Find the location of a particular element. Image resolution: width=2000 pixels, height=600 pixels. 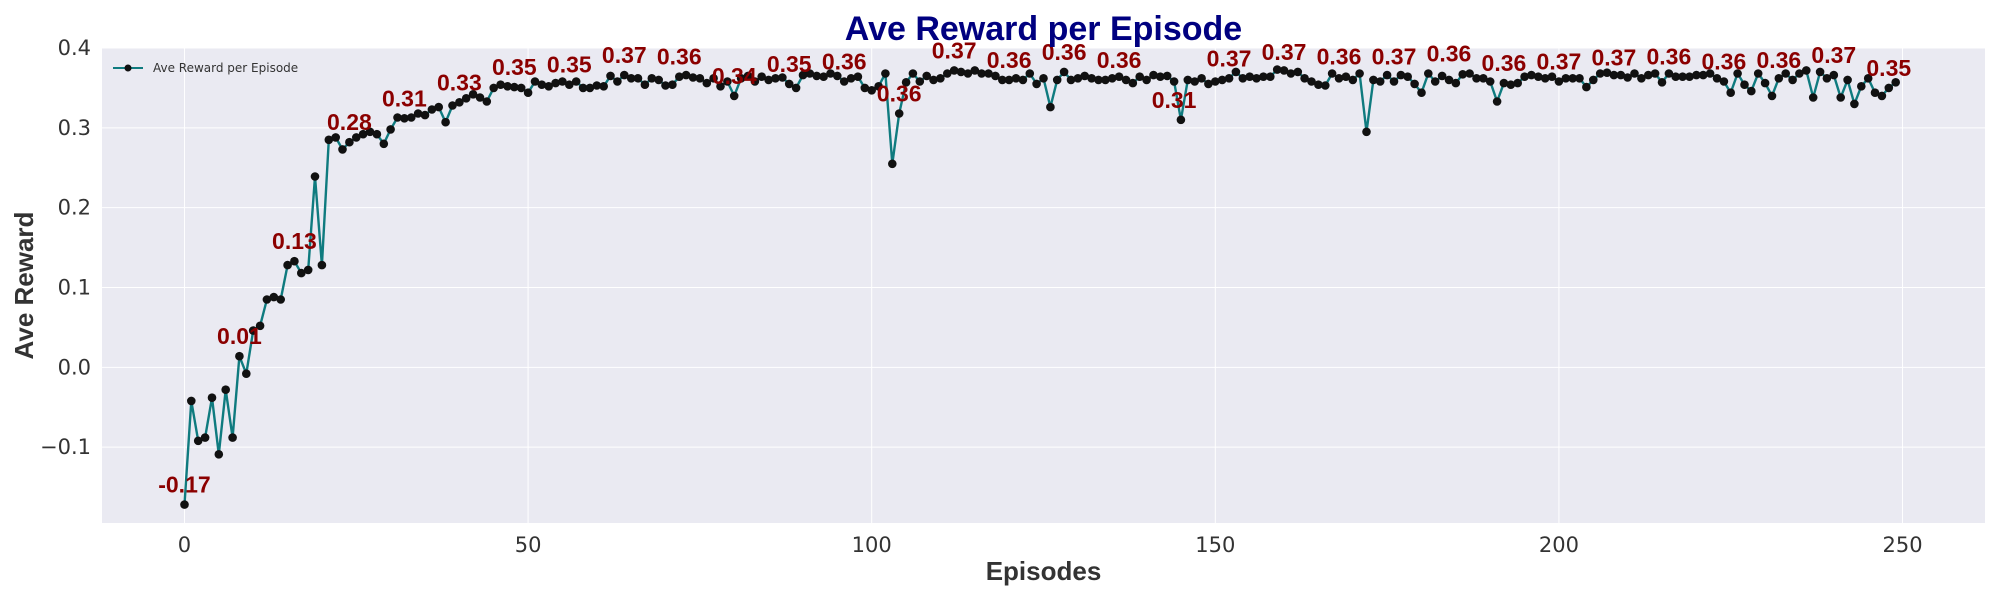

x-tick-label: 150 is located at coordinates (1215, 545).